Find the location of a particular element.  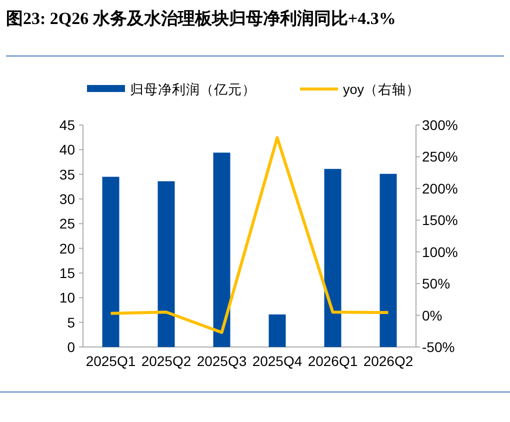

x-tick-label: 2025Q4 is located at coordinates (277, 361).